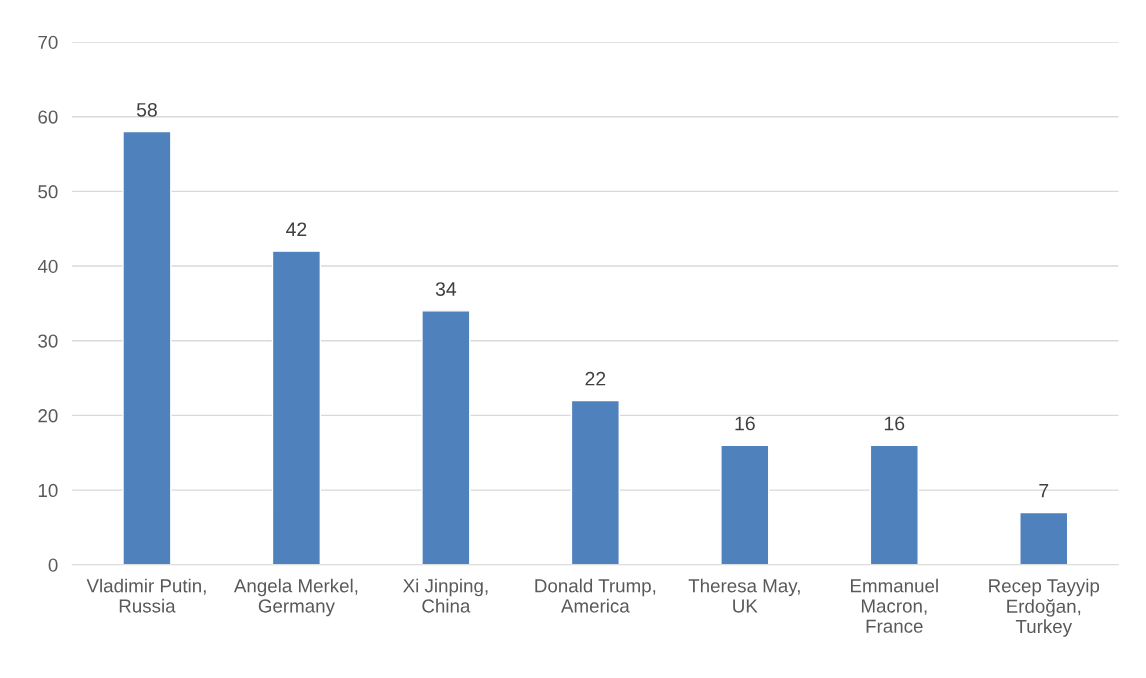 This screenshot has width=1146, height=678. Describe the element at coordinates (595, 595) in the screenshot. I see `x-tick-label: Donald Trump, America` at that location.